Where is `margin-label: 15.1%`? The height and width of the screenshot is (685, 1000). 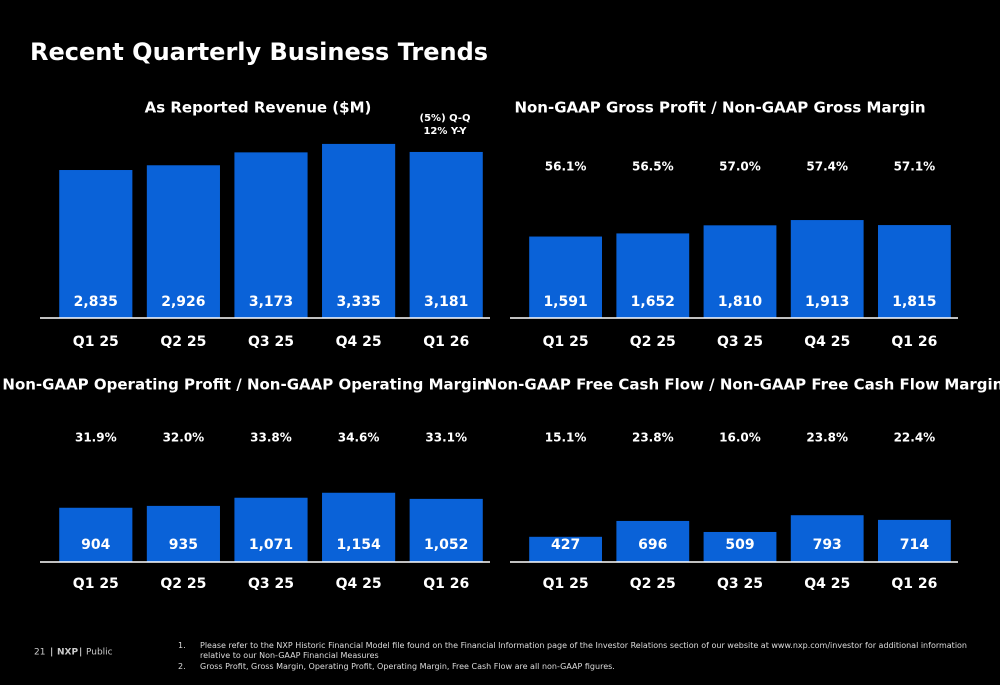
margin-label: 15.1% is located at coordinates (566, 438).